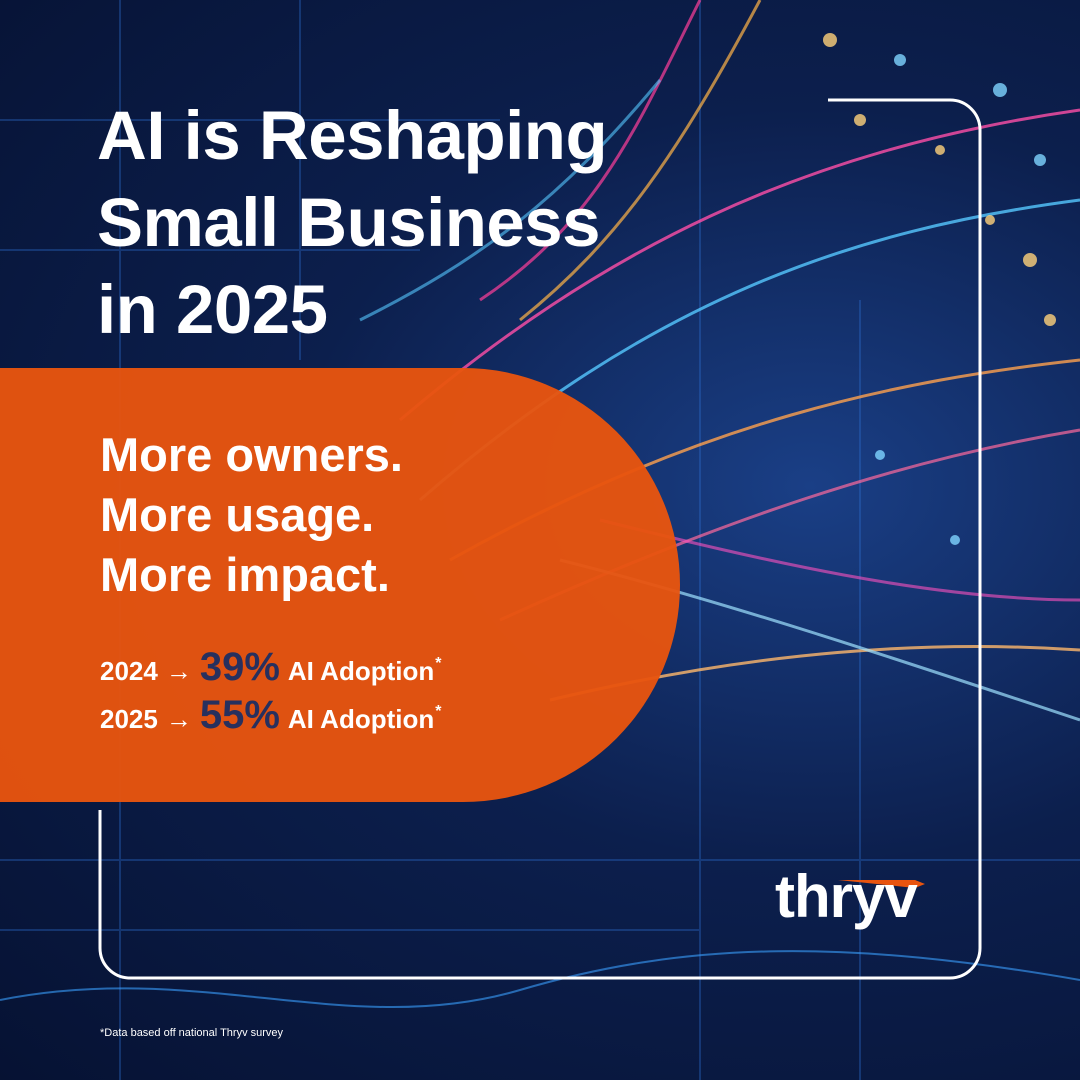  Describe the element at coordinates (192, 1033) in the screenshot. I see `footnote: *Data based off national Thryv survey` at that location.